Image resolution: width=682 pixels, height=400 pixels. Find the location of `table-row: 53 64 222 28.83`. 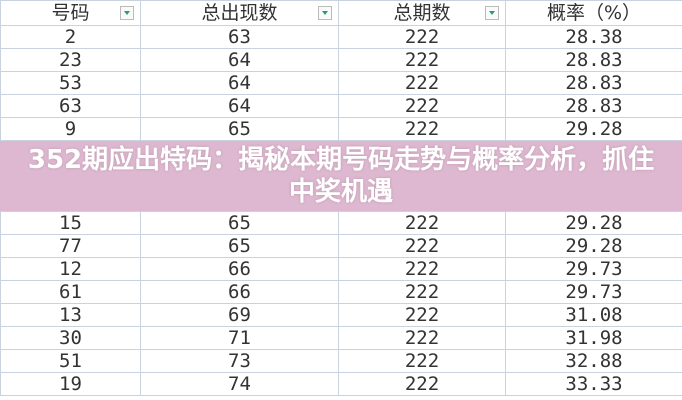

table-row: 53 64 222 28.83 is located at coordinates (341, 83).